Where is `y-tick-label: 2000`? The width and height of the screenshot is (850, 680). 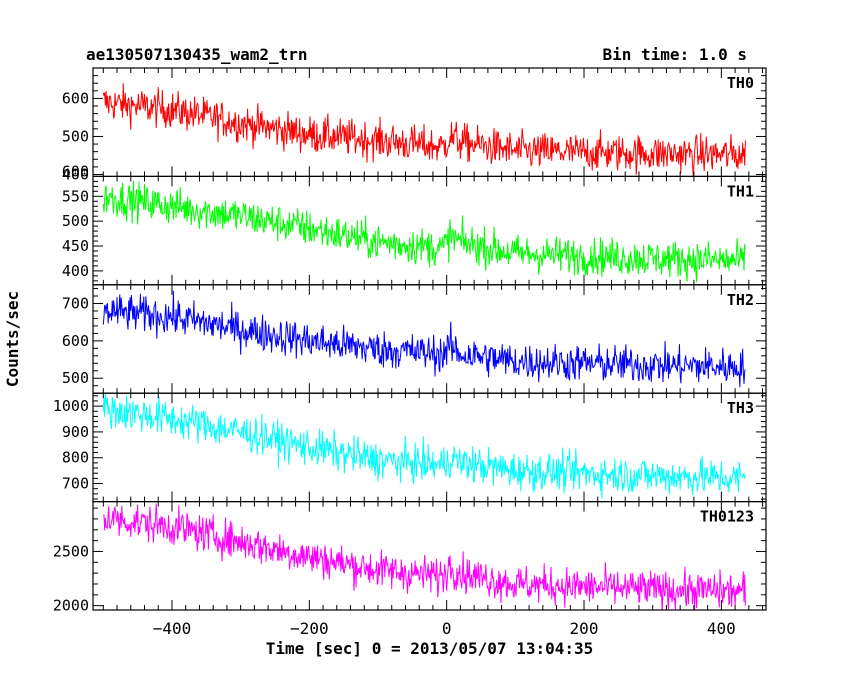 y-tick-label: 2000 is located at coordinates (71, 606).